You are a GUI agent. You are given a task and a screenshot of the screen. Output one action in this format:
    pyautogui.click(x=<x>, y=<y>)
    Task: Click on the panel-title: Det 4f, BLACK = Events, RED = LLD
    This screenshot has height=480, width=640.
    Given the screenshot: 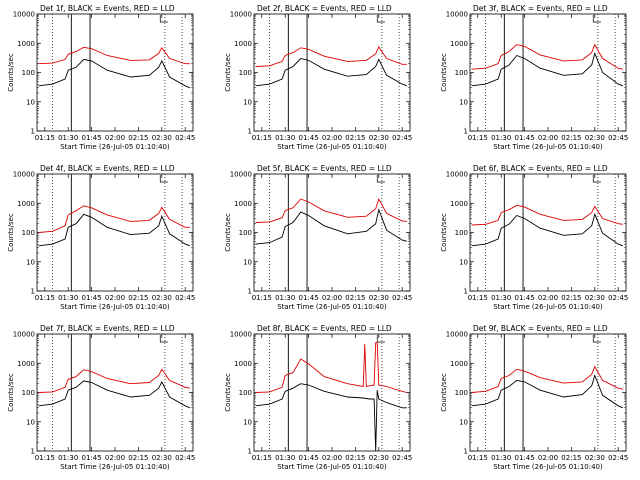 What is the action you would take?
    pyautogui.click(x=107, y=168)
    